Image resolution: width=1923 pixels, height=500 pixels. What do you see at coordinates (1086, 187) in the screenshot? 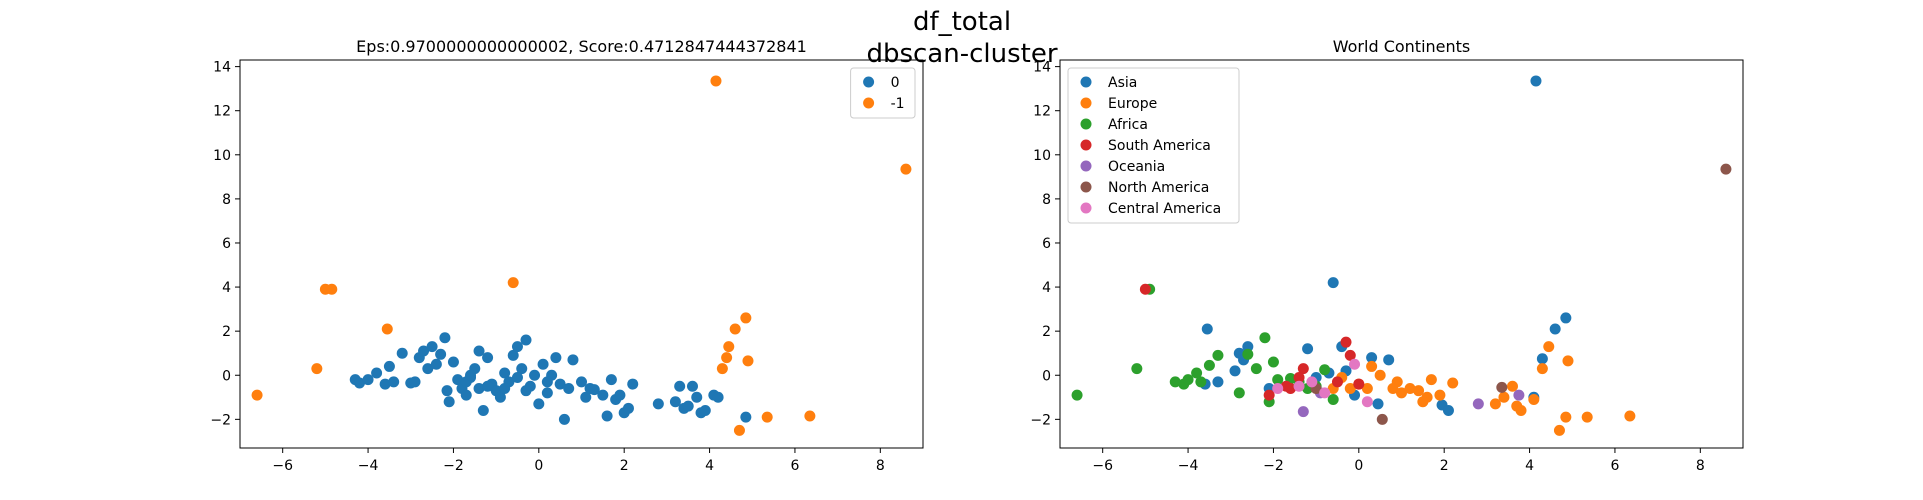
I see `legend-marker-north-america` at bounding box center [1086, 187].